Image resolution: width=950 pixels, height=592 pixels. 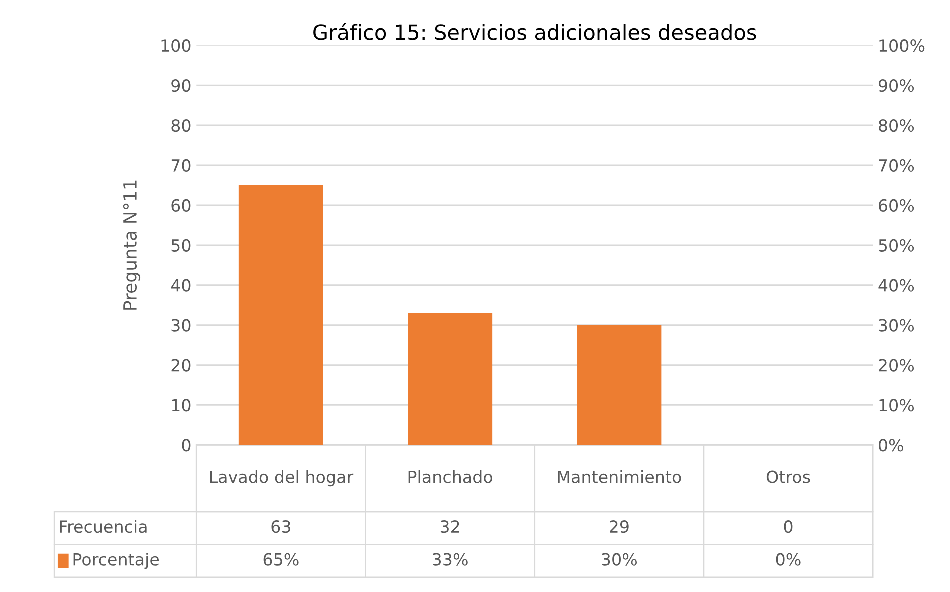 What do you see at coordinates (181, 405) in the screenshot?
I see `y-tick-label: 10` at bounding box center [181, 405].